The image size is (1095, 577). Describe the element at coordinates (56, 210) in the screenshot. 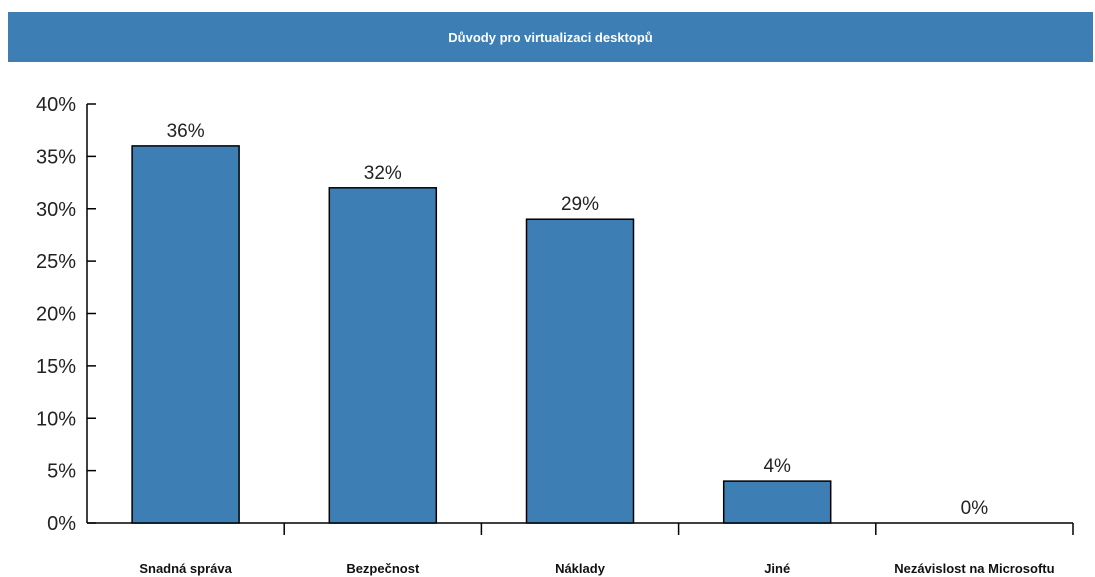

I see `y-tick-label: 30%` at that location.